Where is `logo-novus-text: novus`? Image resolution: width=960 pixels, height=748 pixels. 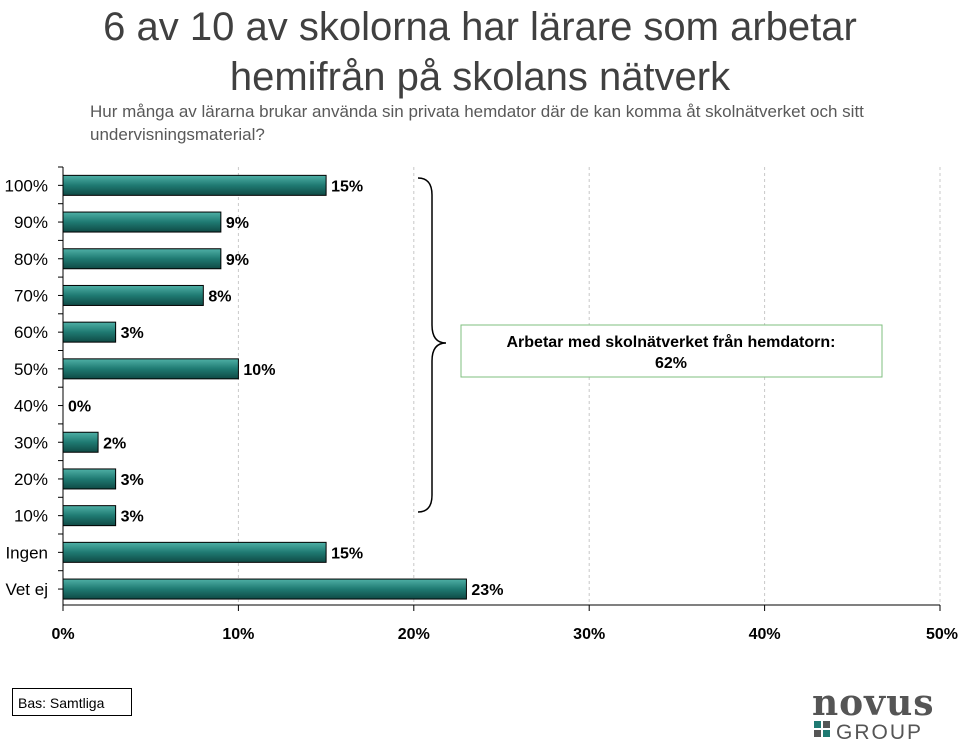 logo-novus-text: novus is located at coordinates (873, 704).